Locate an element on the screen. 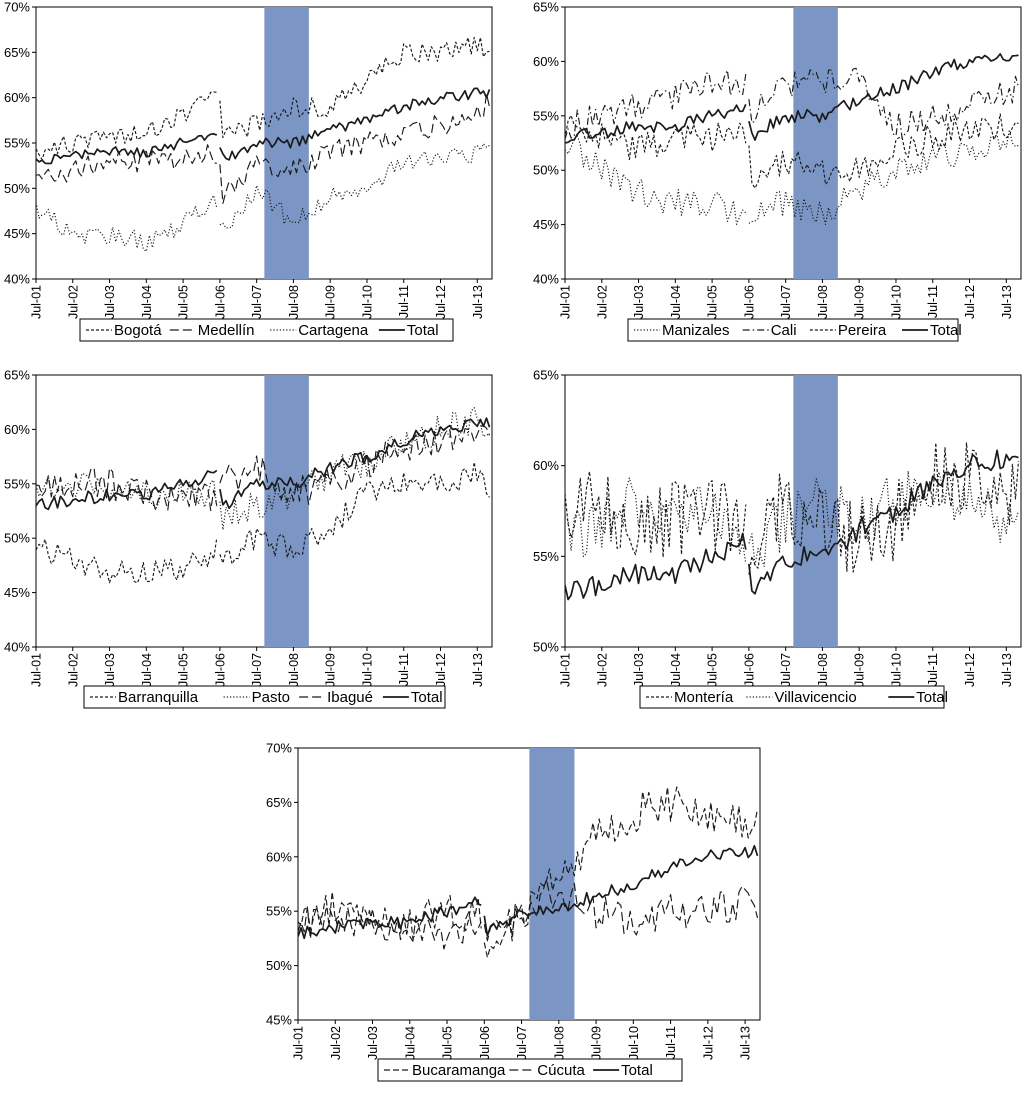 The width and height of the screenshot is (1024, 1094). shaded-period is located at coordinates (286, 511).